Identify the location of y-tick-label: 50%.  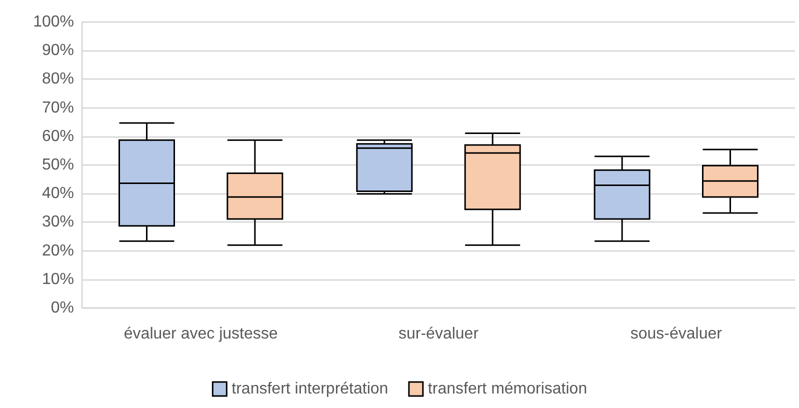
(58, 165).